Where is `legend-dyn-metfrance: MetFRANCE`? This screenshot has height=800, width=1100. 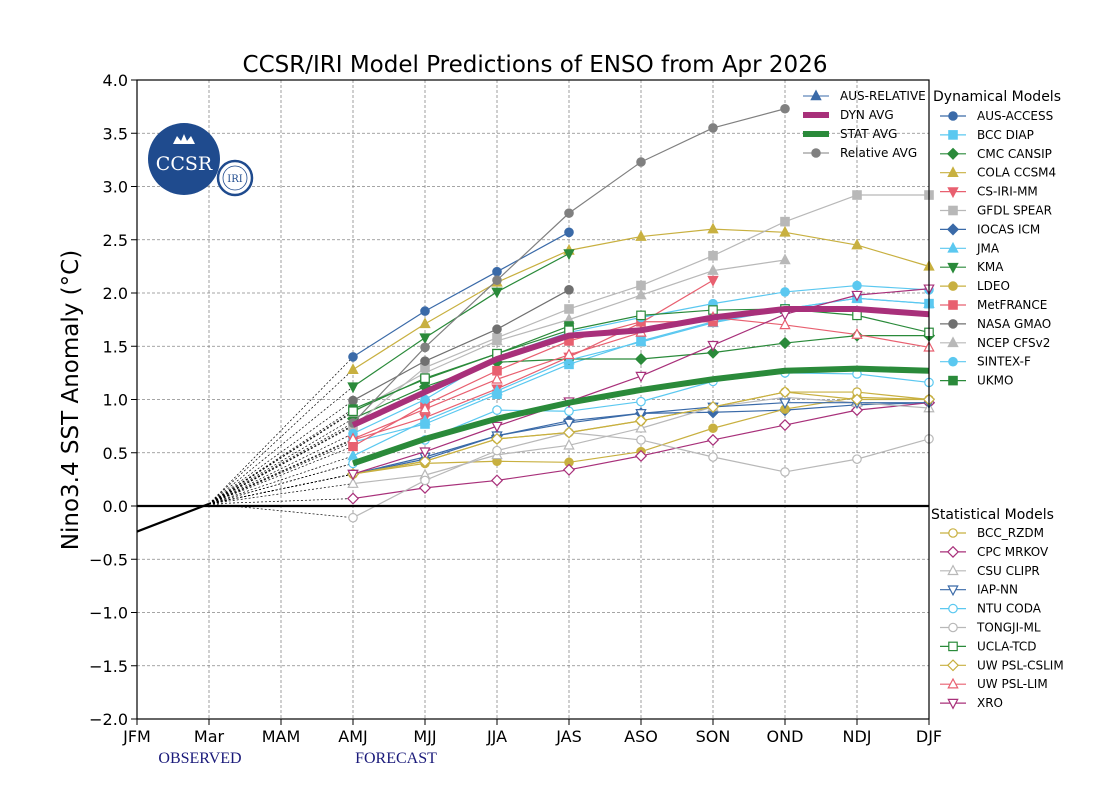 legend-dyn-metfrance: MetFRANCE is located at coordinates (993, 305).